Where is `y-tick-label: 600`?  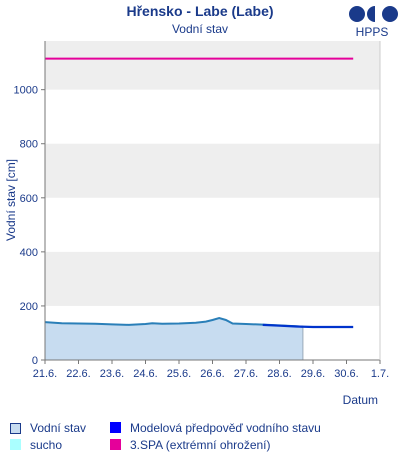
y-tick-label: 600 is located at coordinates (29, 199).